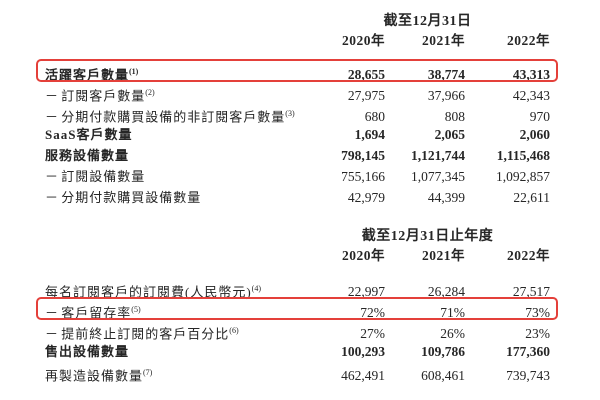 The width and height of the screenshot is (600, 400). What do you see at coordinates (297, 372) in the screenshot?
I see `table-row: 再製造設備數量(7) 462,491 608,461 739,743` at bounding box center [297, 372].